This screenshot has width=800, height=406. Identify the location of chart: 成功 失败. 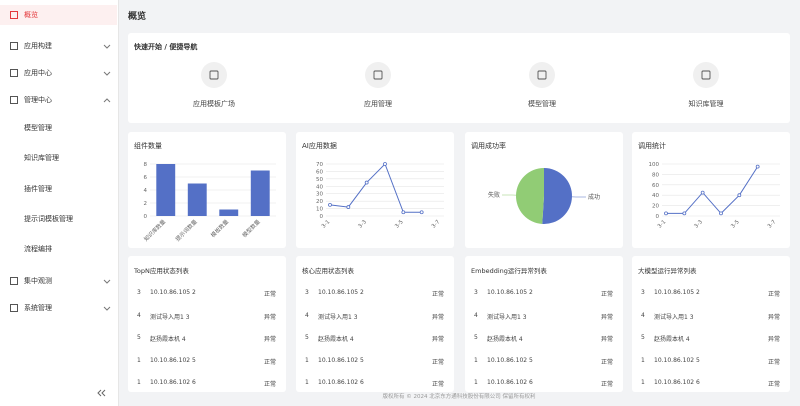
(544, 196).